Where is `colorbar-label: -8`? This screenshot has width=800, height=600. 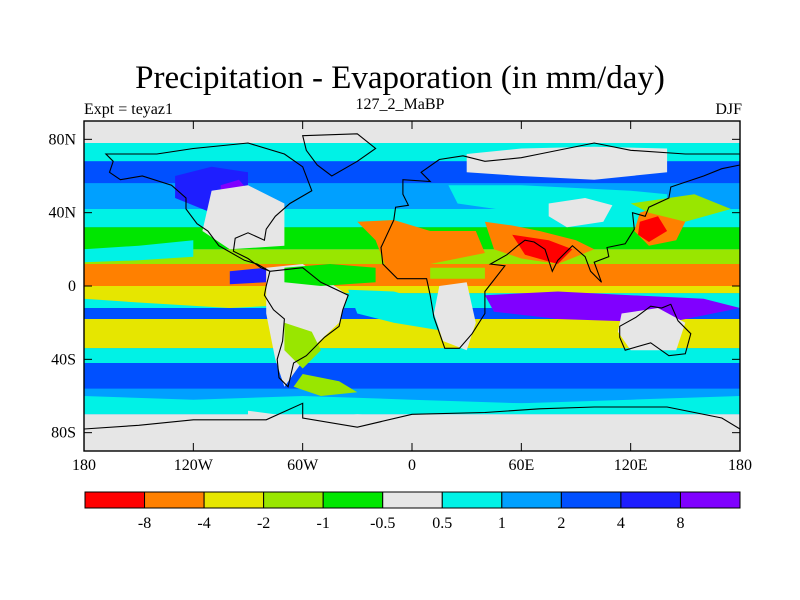
colorbar-label: -8 is located at coordinates (144, 523).